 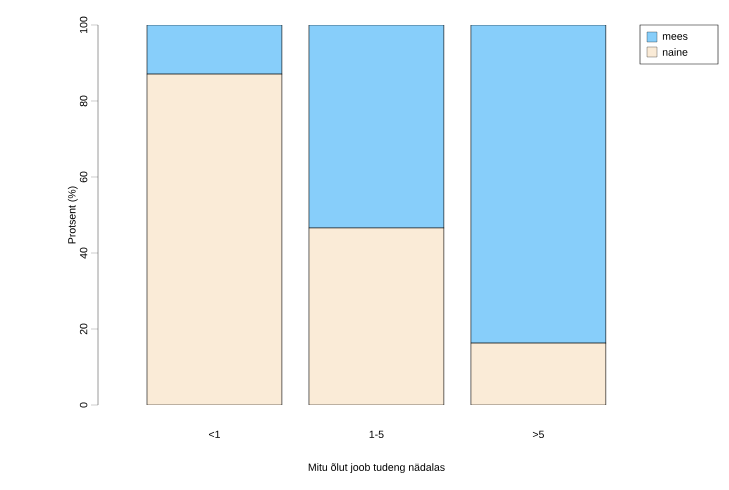 I want to click on y-tick-label: 80, so click(x=84, y=101).